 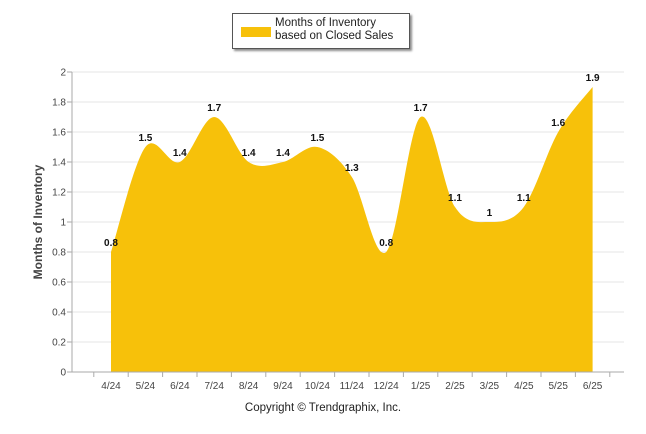 What do you see at coordinates (214, 386) in the screenshot?
I see `x-tick-label: 7/24` at bounding box center [214, 386].